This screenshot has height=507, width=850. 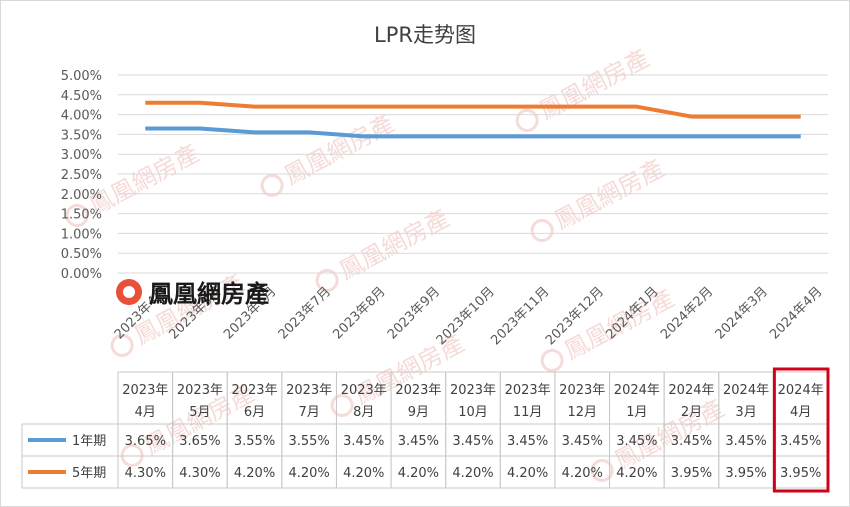 What do you see at coordinates (81, 254) in the screenshot?
I see `y-tick-label: 0.50%` at bounding box center [81, 254].